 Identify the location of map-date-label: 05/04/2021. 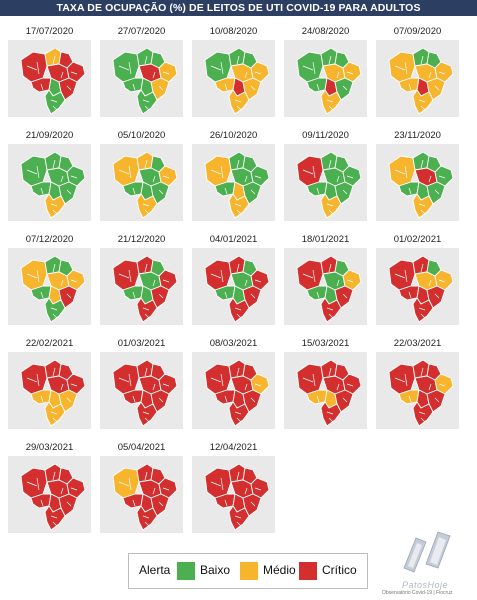
(141, 447).